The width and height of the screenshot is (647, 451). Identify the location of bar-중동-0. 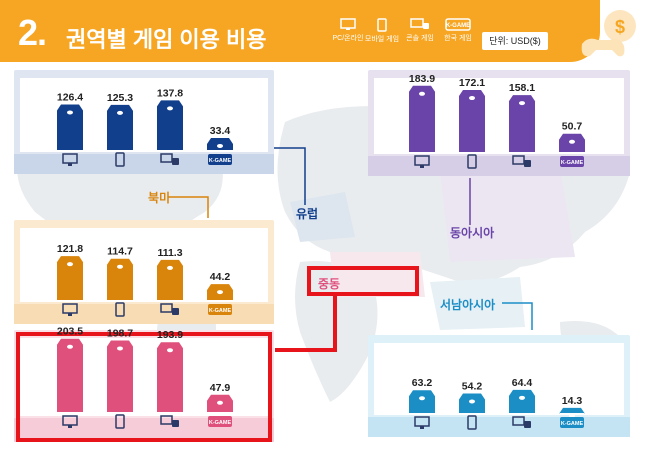
(70, 375).